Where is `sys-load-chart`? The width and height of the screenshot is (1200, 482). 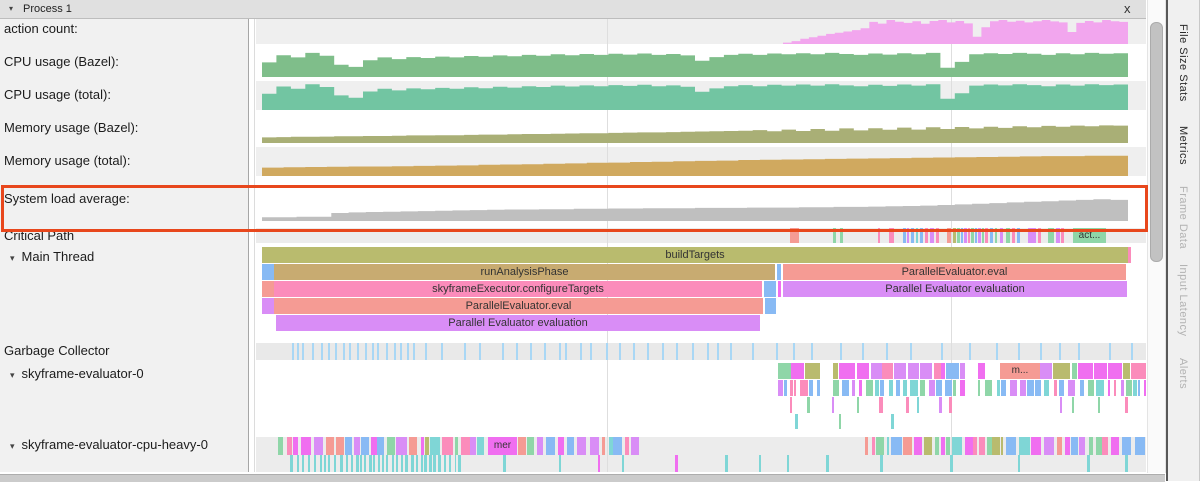 sys-load-chart is located at coordinates (695, 204).